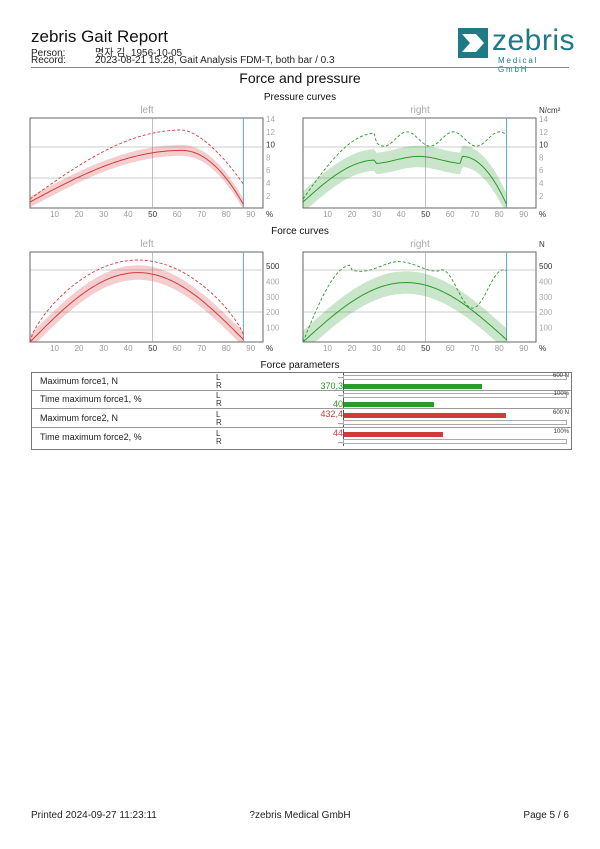 The image size is (600, 849). I want to click on force-right-label: right, so click(420, 244).